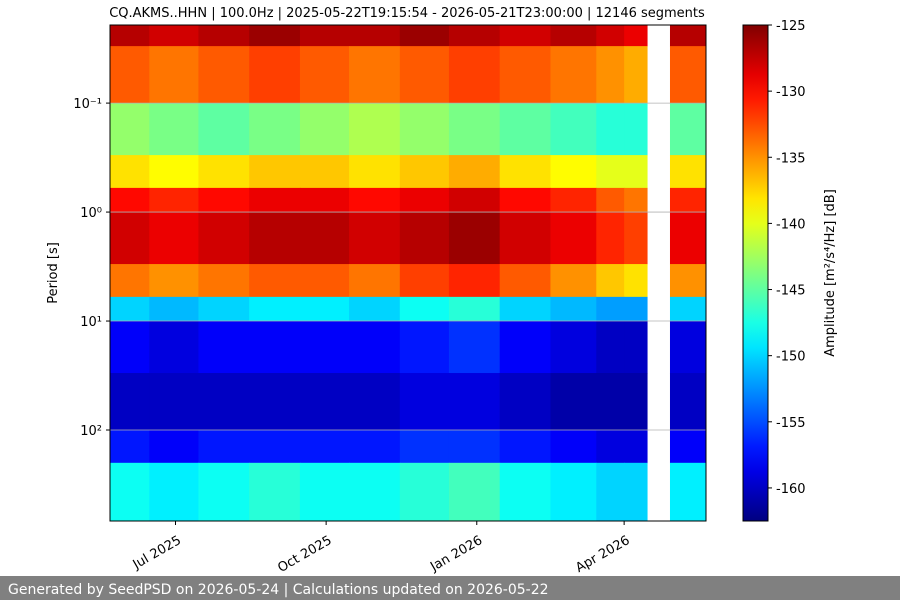  What do you see at coordinates (791, 26) in the screenshot?
I see `colorbar-tick-label: -125` at bounding box center [791, 26].